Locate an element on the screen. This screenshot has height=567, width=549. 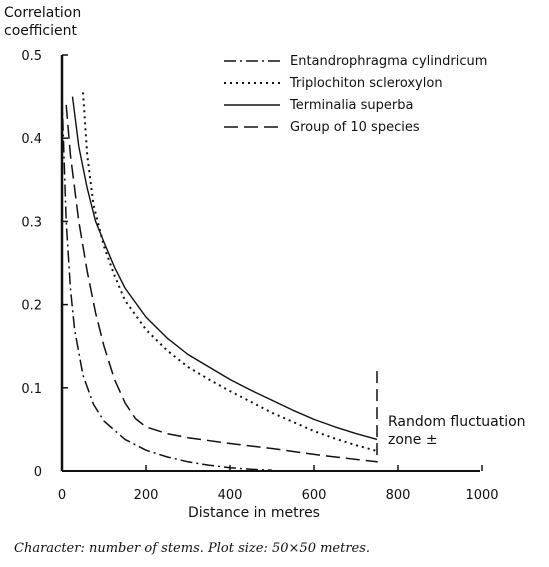
x-tick-label: 200 is located at coordinates (146, 495).